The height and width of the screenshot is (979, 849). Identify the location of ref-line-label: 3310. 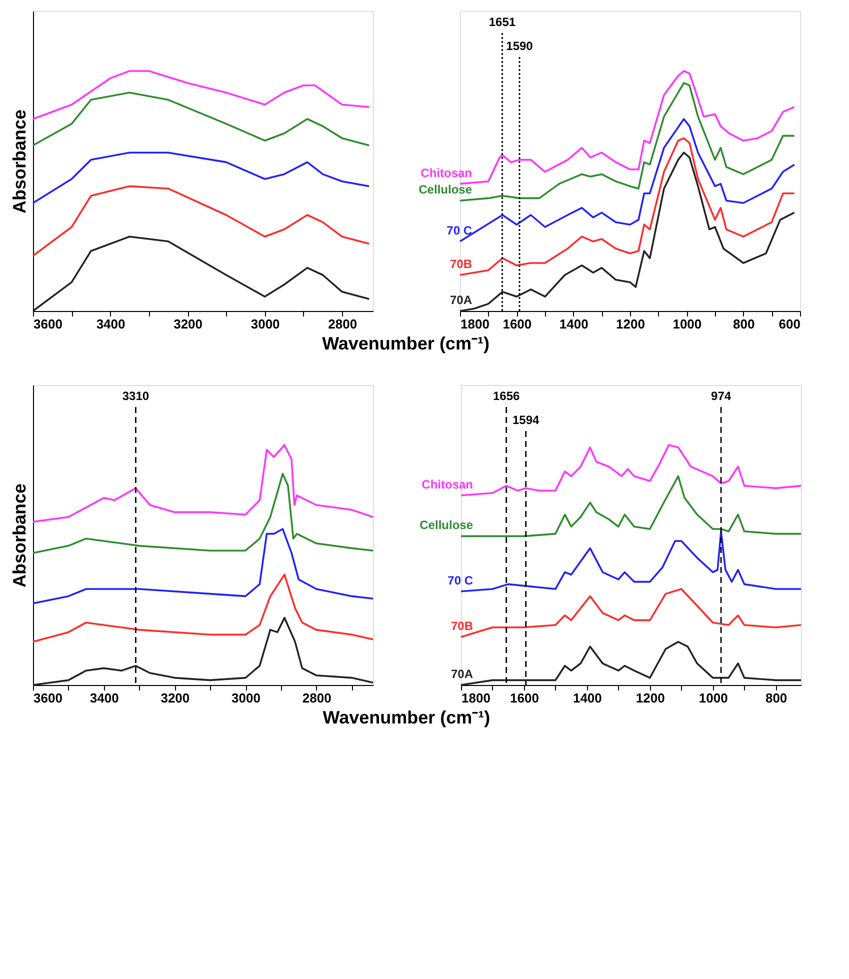
(136, 396).